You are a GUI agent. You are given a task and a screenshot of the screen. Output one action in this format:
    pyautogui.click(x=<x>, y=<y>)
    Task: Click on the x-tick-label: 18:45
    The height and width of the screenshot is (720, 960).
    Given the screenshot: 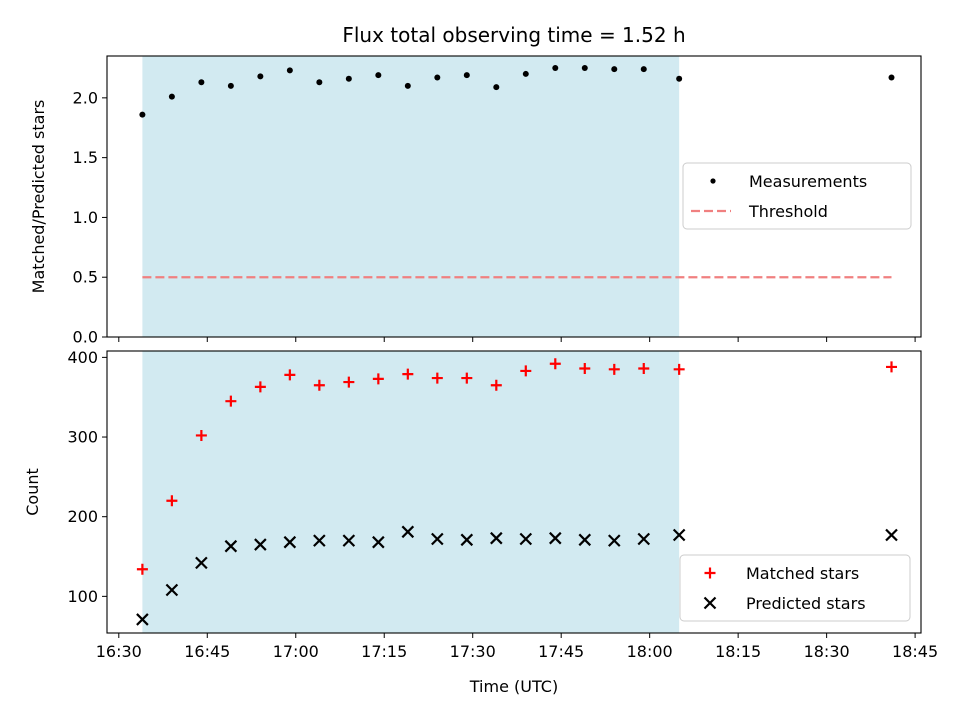 What is the action you would take?
    pyautogui.click(x=915, y=651)
    